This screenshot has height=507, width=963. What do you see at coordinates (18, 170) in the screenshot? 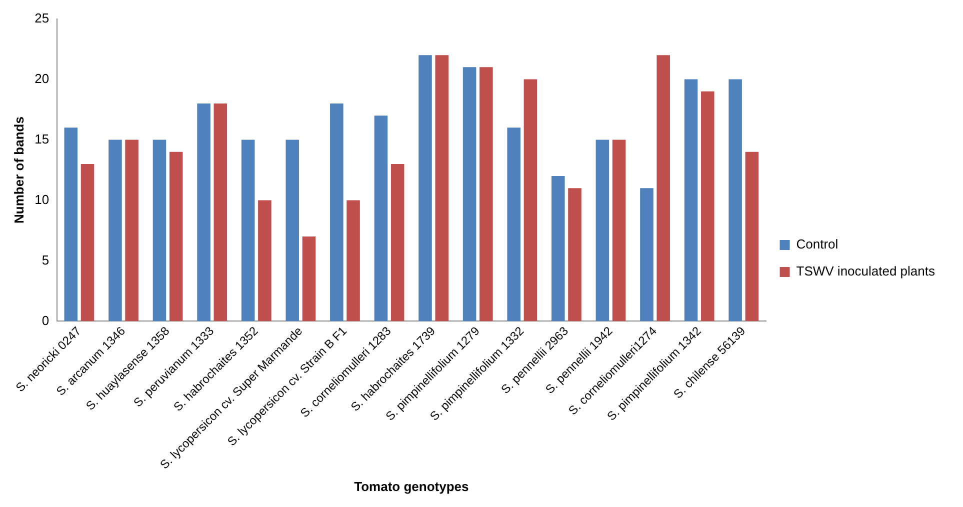
I see `y-axis-title: Number of bands` at bounding box center [18, 170].